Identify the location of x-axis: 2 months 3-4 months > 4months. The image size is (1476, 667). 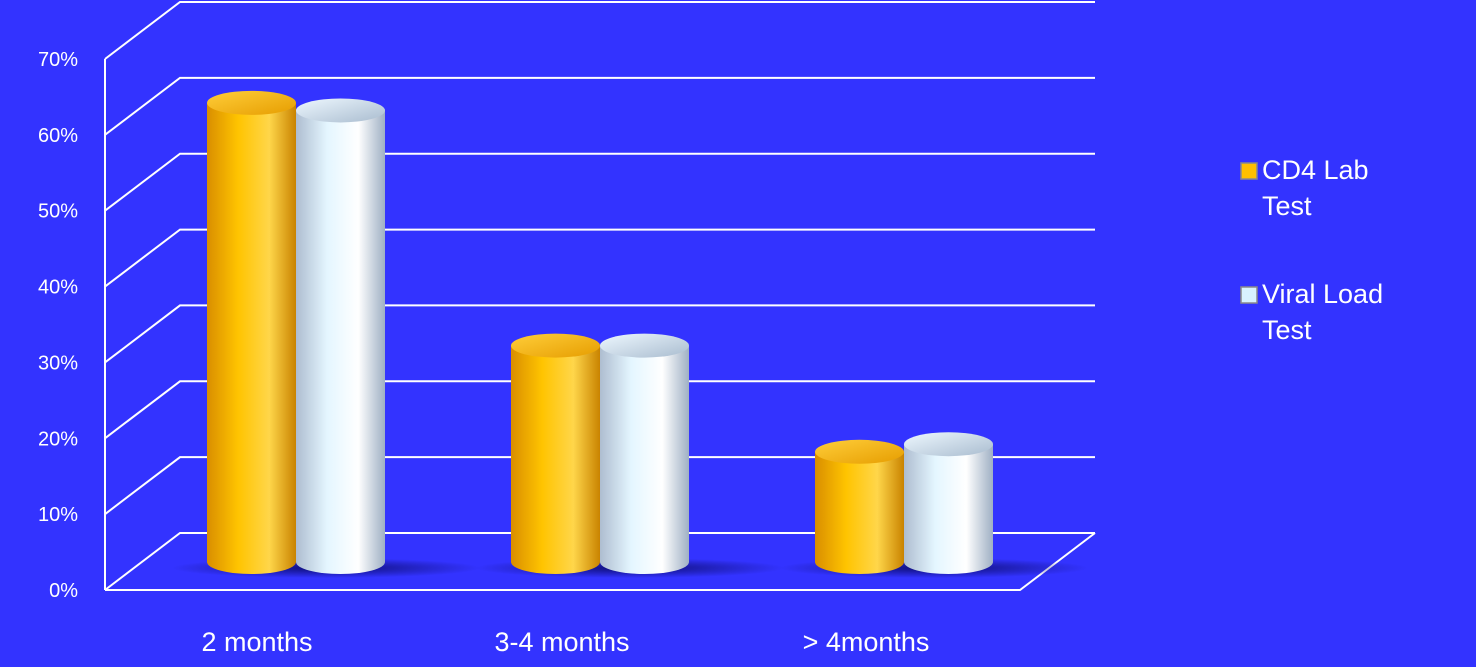
(565, 642).